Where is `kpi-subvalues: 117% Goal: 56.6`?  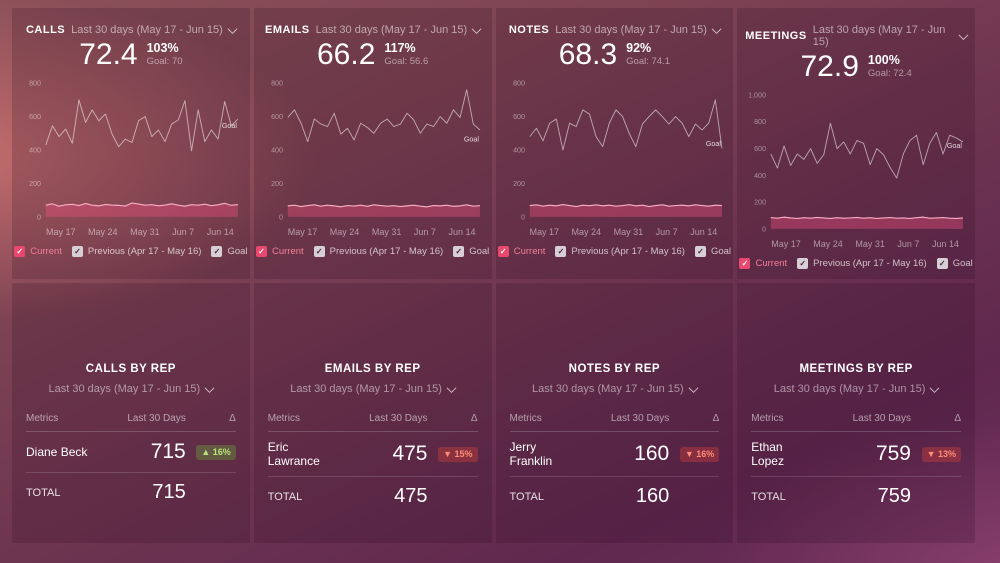
kpi-subvalues: 117% Goal: 56.6 is located at coordinates (406, 54).